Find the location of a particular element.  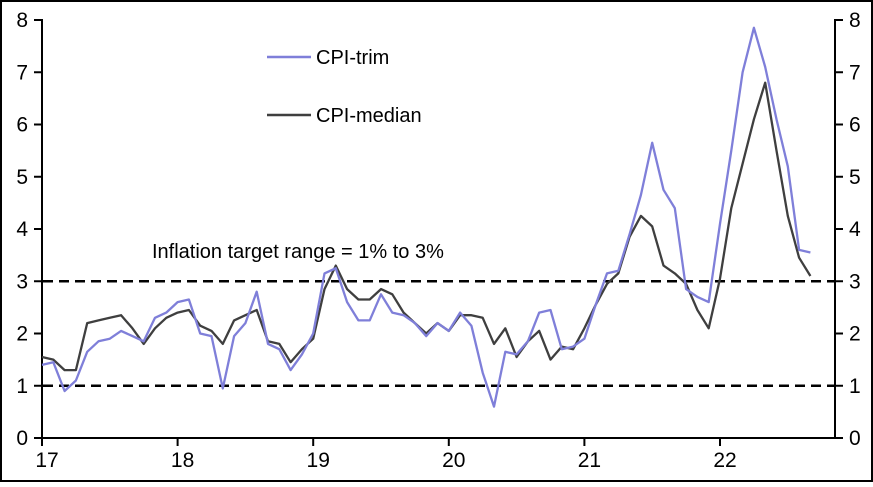

y-tick-label-right: 1 is located at coordinates (855, 386).